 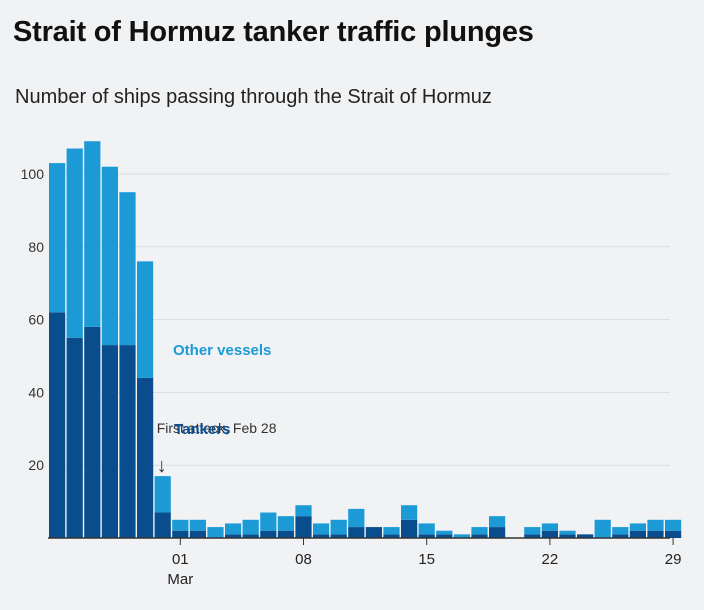 What do you see at coordinates (222, 390) in the screenshot?
I see `legend: Other vessels Tankers` at bounding box center [222, 390].